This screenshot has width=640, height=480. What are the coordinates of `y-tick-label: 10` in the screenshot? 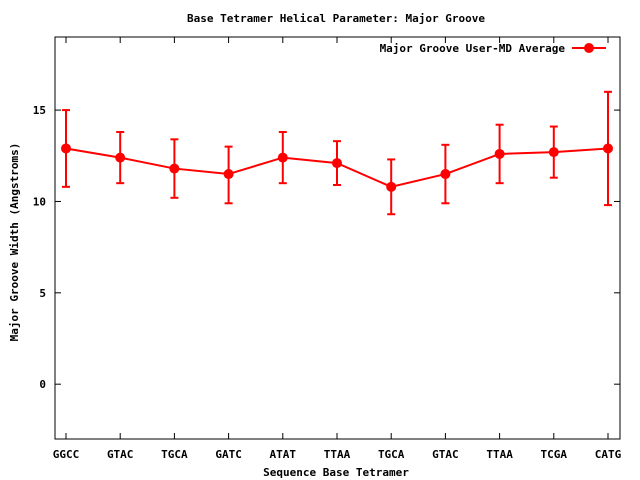 It's located at (39, 201).